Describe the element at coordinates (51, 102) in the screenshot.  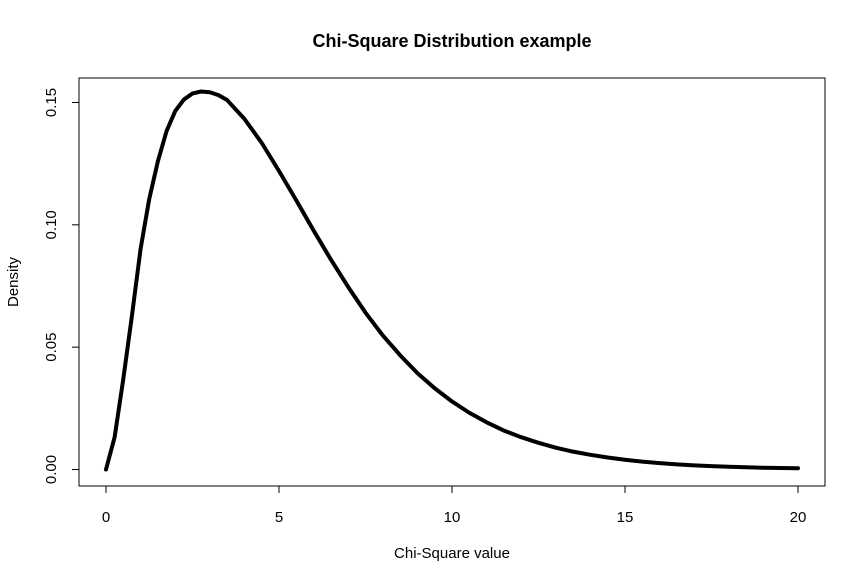
I see `y-tick-label: 0.15` at that location.